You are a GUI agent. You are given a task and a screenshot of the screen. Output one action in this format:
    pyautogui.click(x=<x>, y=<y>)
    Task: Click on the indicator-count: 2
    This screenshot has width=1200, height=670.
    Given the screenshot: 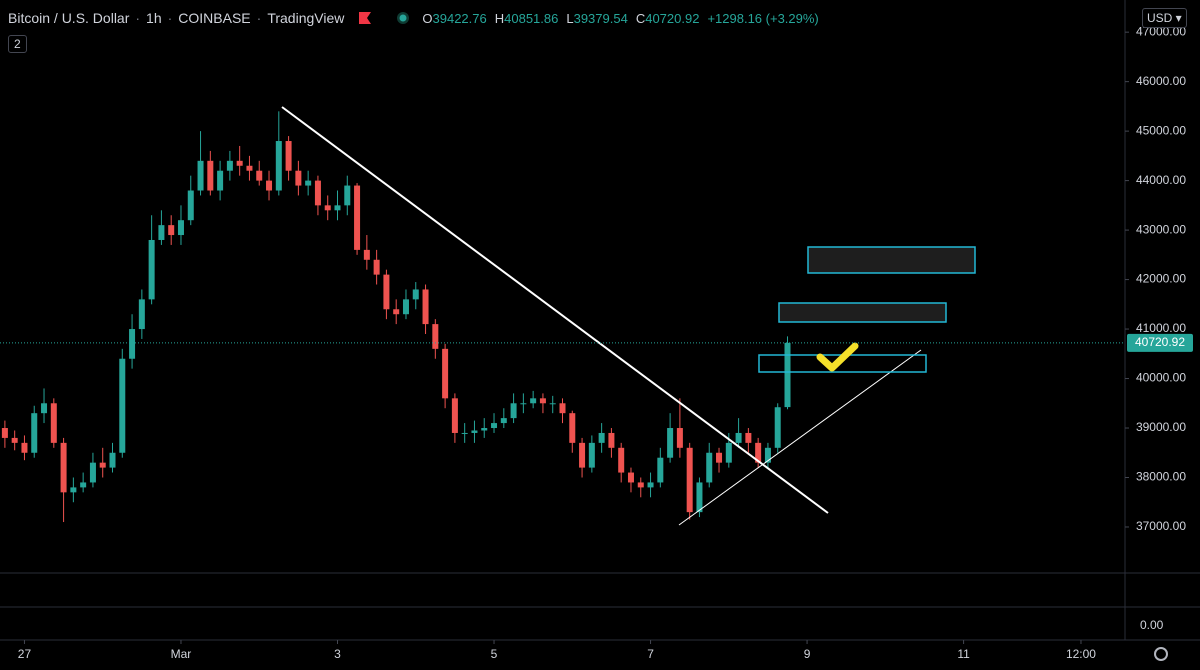 What is the action you would take?
    pyautogui.click(x=17, y=44)
    